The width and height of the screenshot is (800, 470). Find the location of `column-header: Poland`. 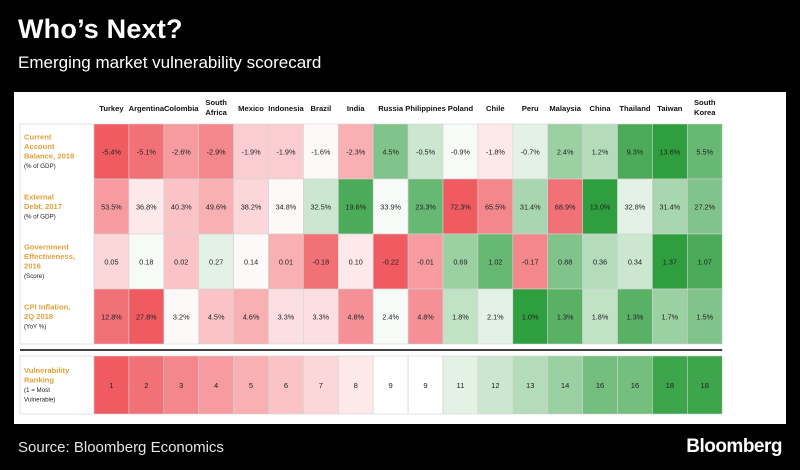

column-header: Poland is located at coordinates (461, 108).